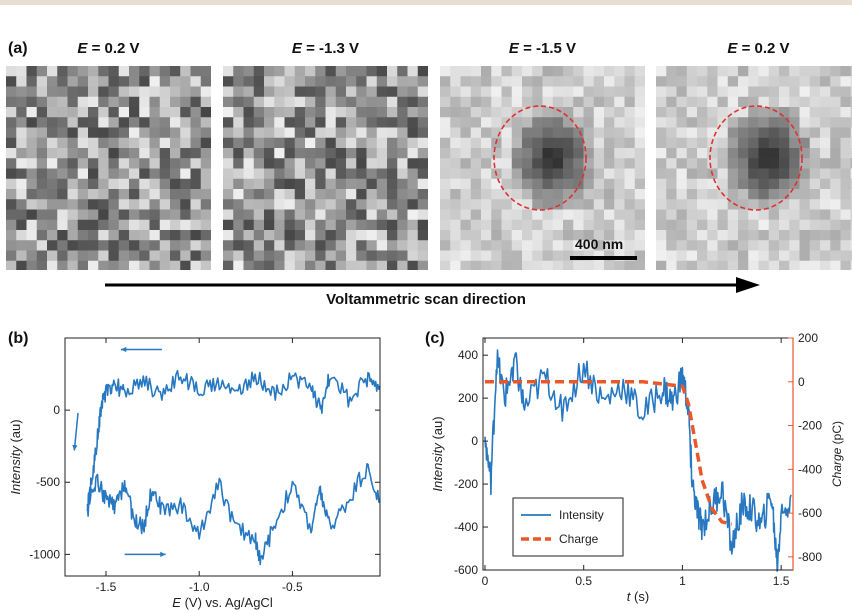 The height and width of the screenshot is (610, 852). I want to click on y-tick-label: -400, so click(466, 527).